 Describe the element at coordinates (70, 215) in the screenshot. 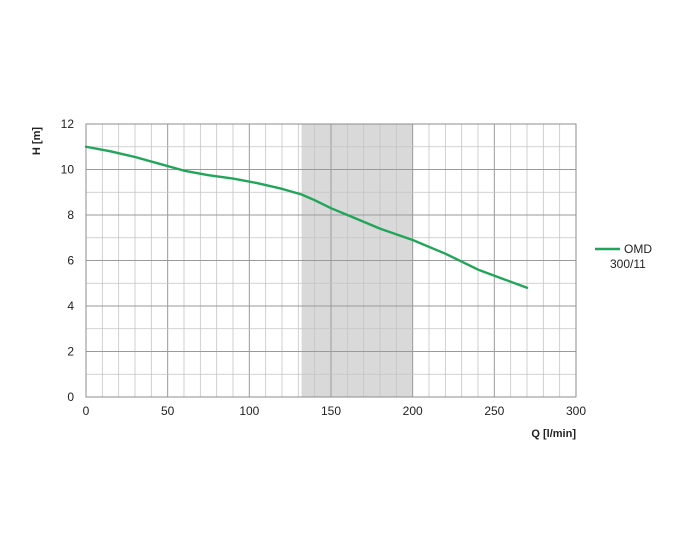

I see `y-tick-label: 8` at that location.